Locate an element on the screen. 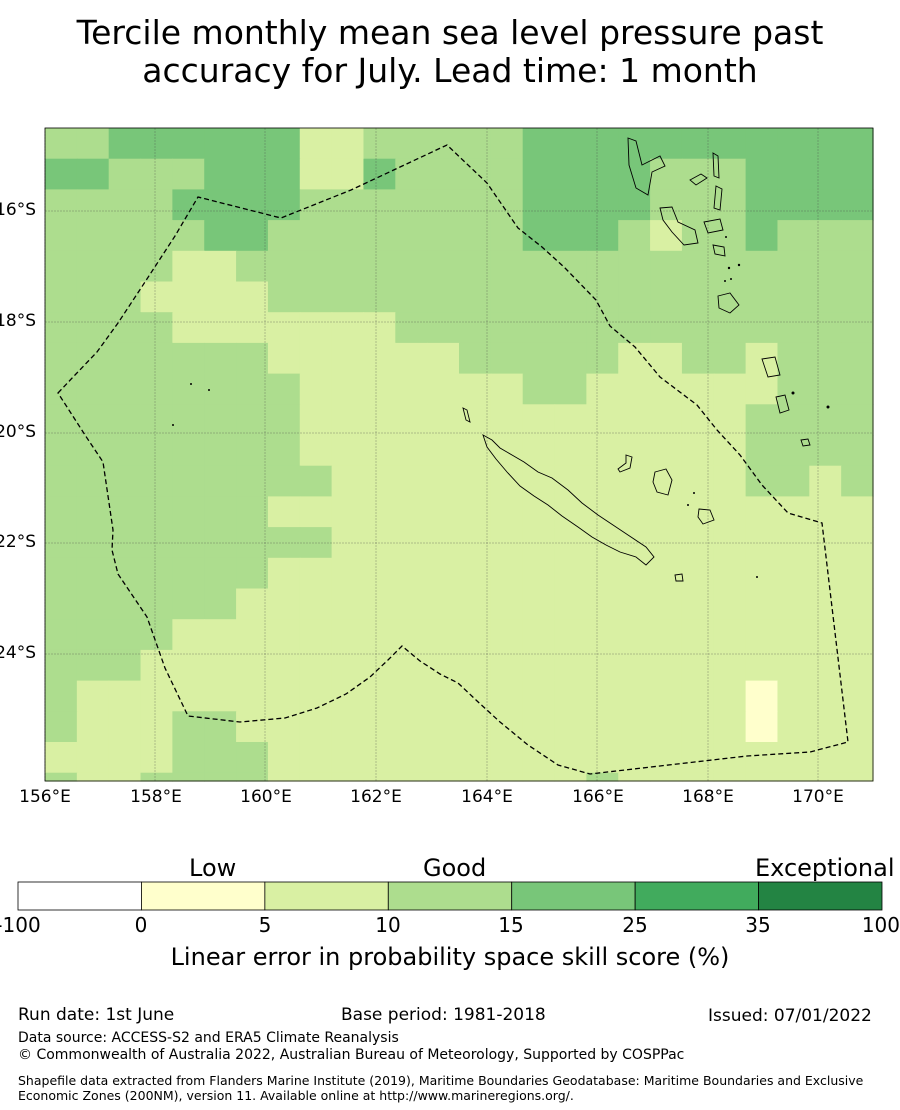 The image size is (900, 1110). colorbar-category-exceptional: Exceptional is located at coordinates (825, 868).